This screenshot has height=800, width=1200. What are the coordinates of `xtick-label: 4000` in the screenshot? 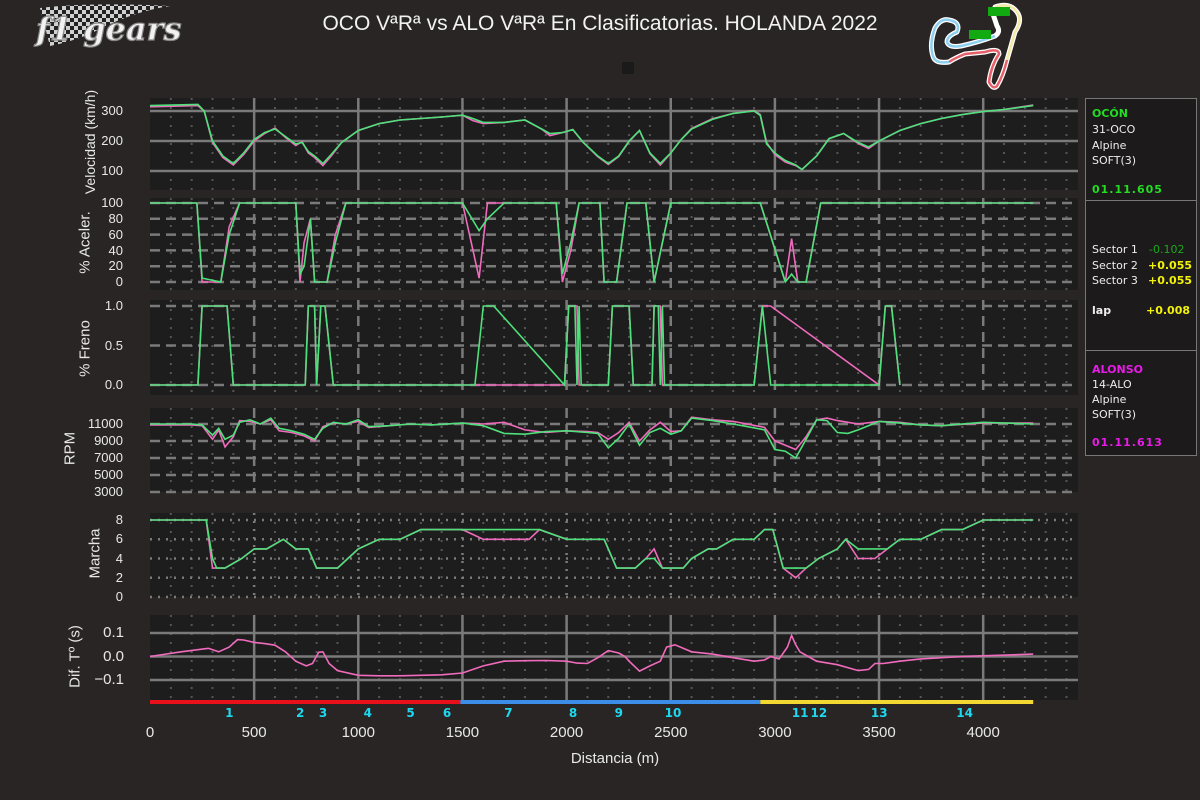 It's located at (983, 732).